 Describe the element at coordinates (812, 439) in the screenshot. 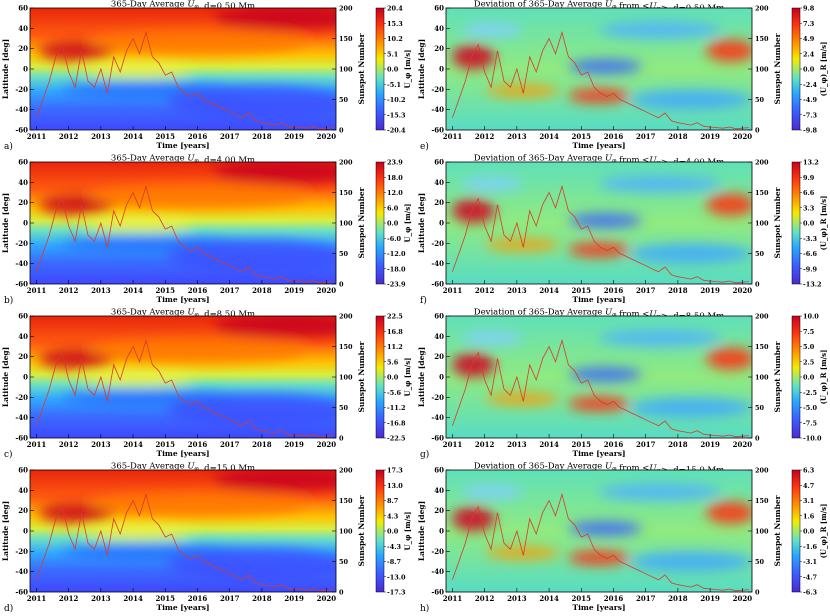

I see `colorbar-tick-label: -10.0` at that location.